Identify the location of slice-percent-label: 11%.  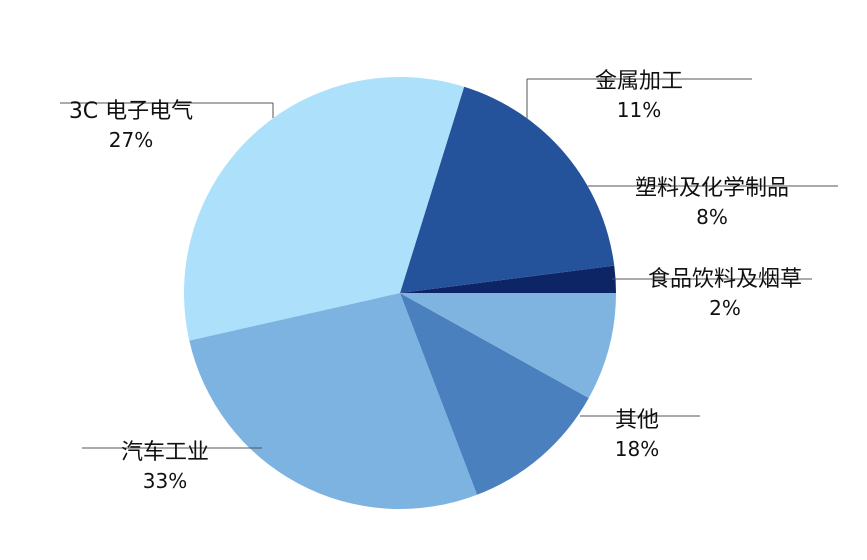
(639, 110).